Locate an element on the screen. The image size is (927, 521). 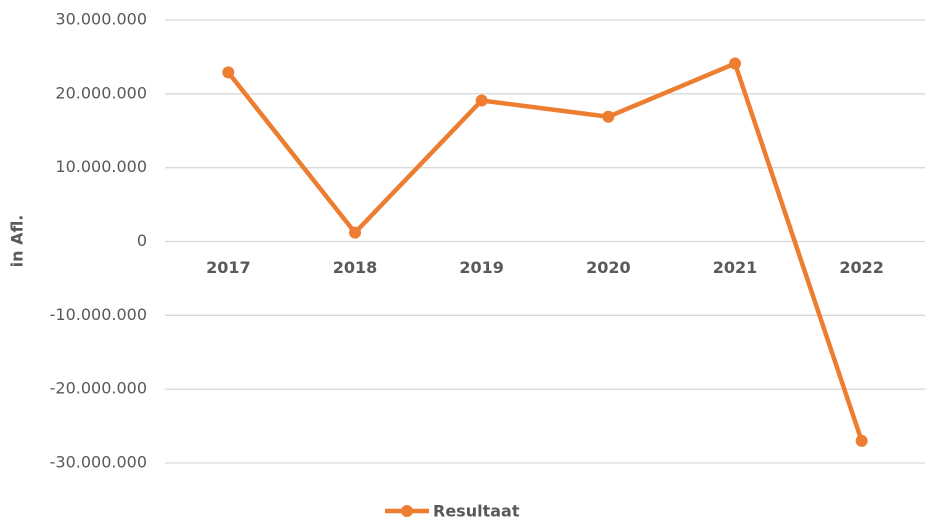
x-tick-label: 2020 is located at coordinates (608, 267).